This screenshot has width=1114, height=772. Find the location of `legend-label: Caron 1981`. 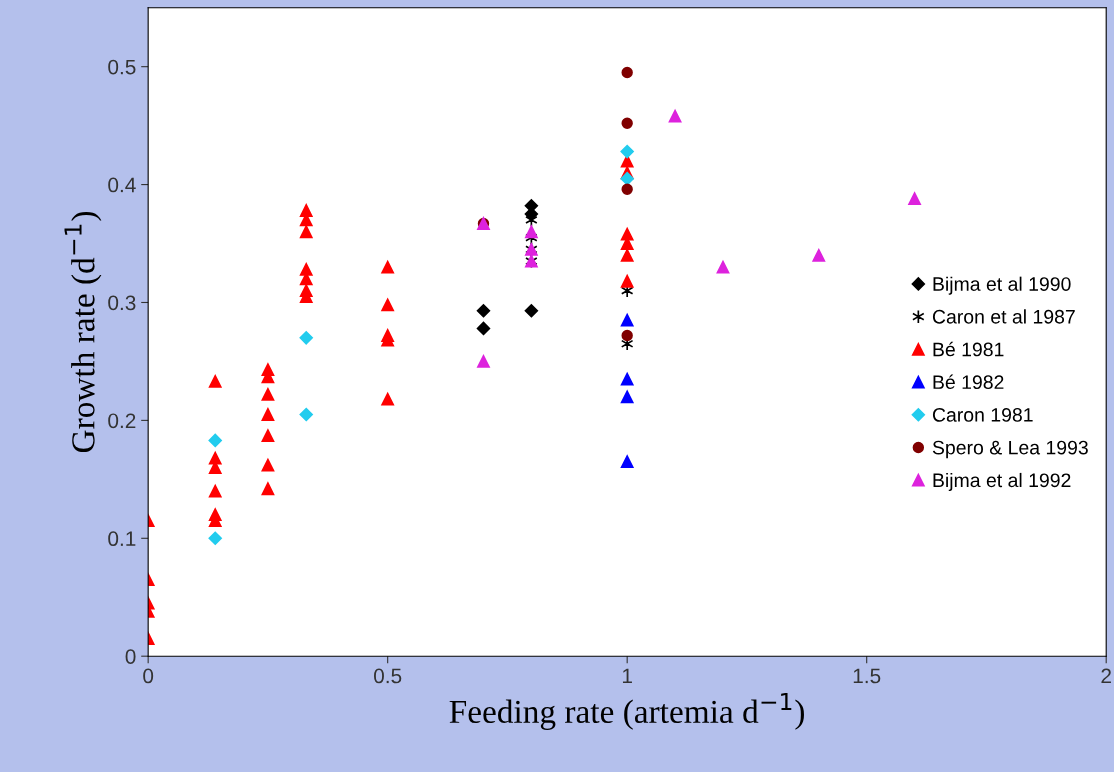

legend-label: Caron 1981 is located at coordinates (982, 415).